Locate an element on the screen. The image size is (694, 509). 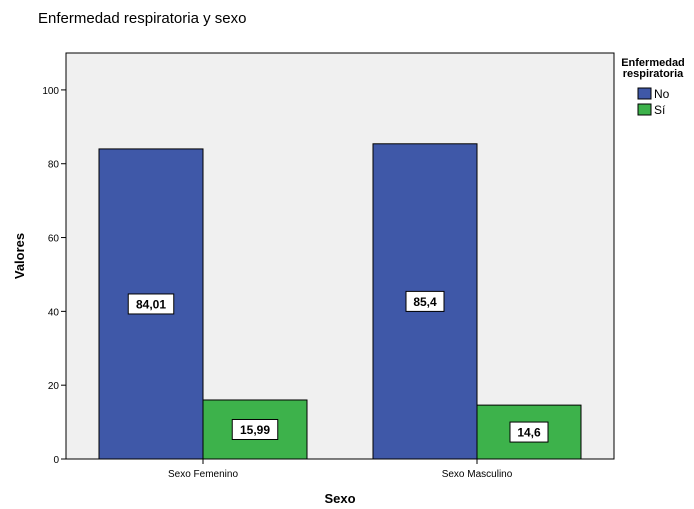
y-tick-label: 80 is located at coordinates (54, 165).